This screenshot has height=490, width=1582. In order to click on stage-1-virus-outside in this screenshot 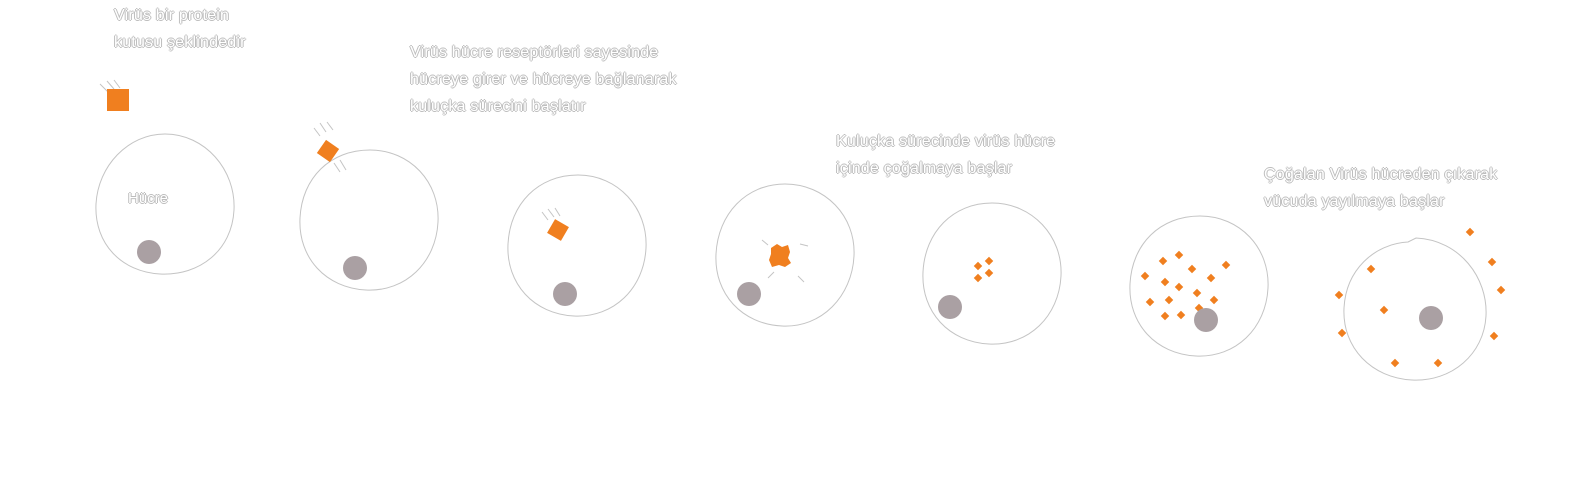, I will do `click(165, 177)`.